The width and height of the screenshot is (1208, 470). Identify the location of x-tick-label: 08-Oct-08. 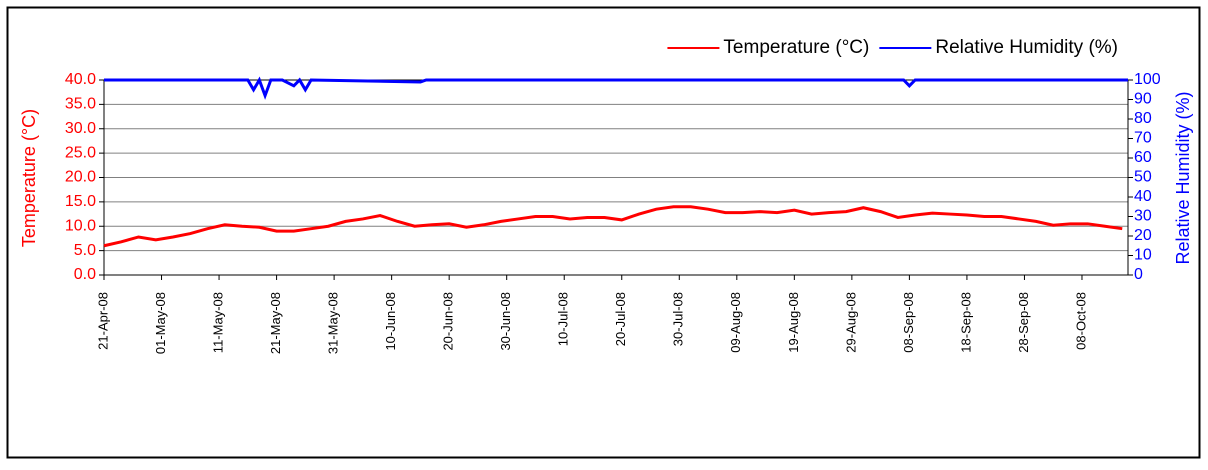
(1080, 321).